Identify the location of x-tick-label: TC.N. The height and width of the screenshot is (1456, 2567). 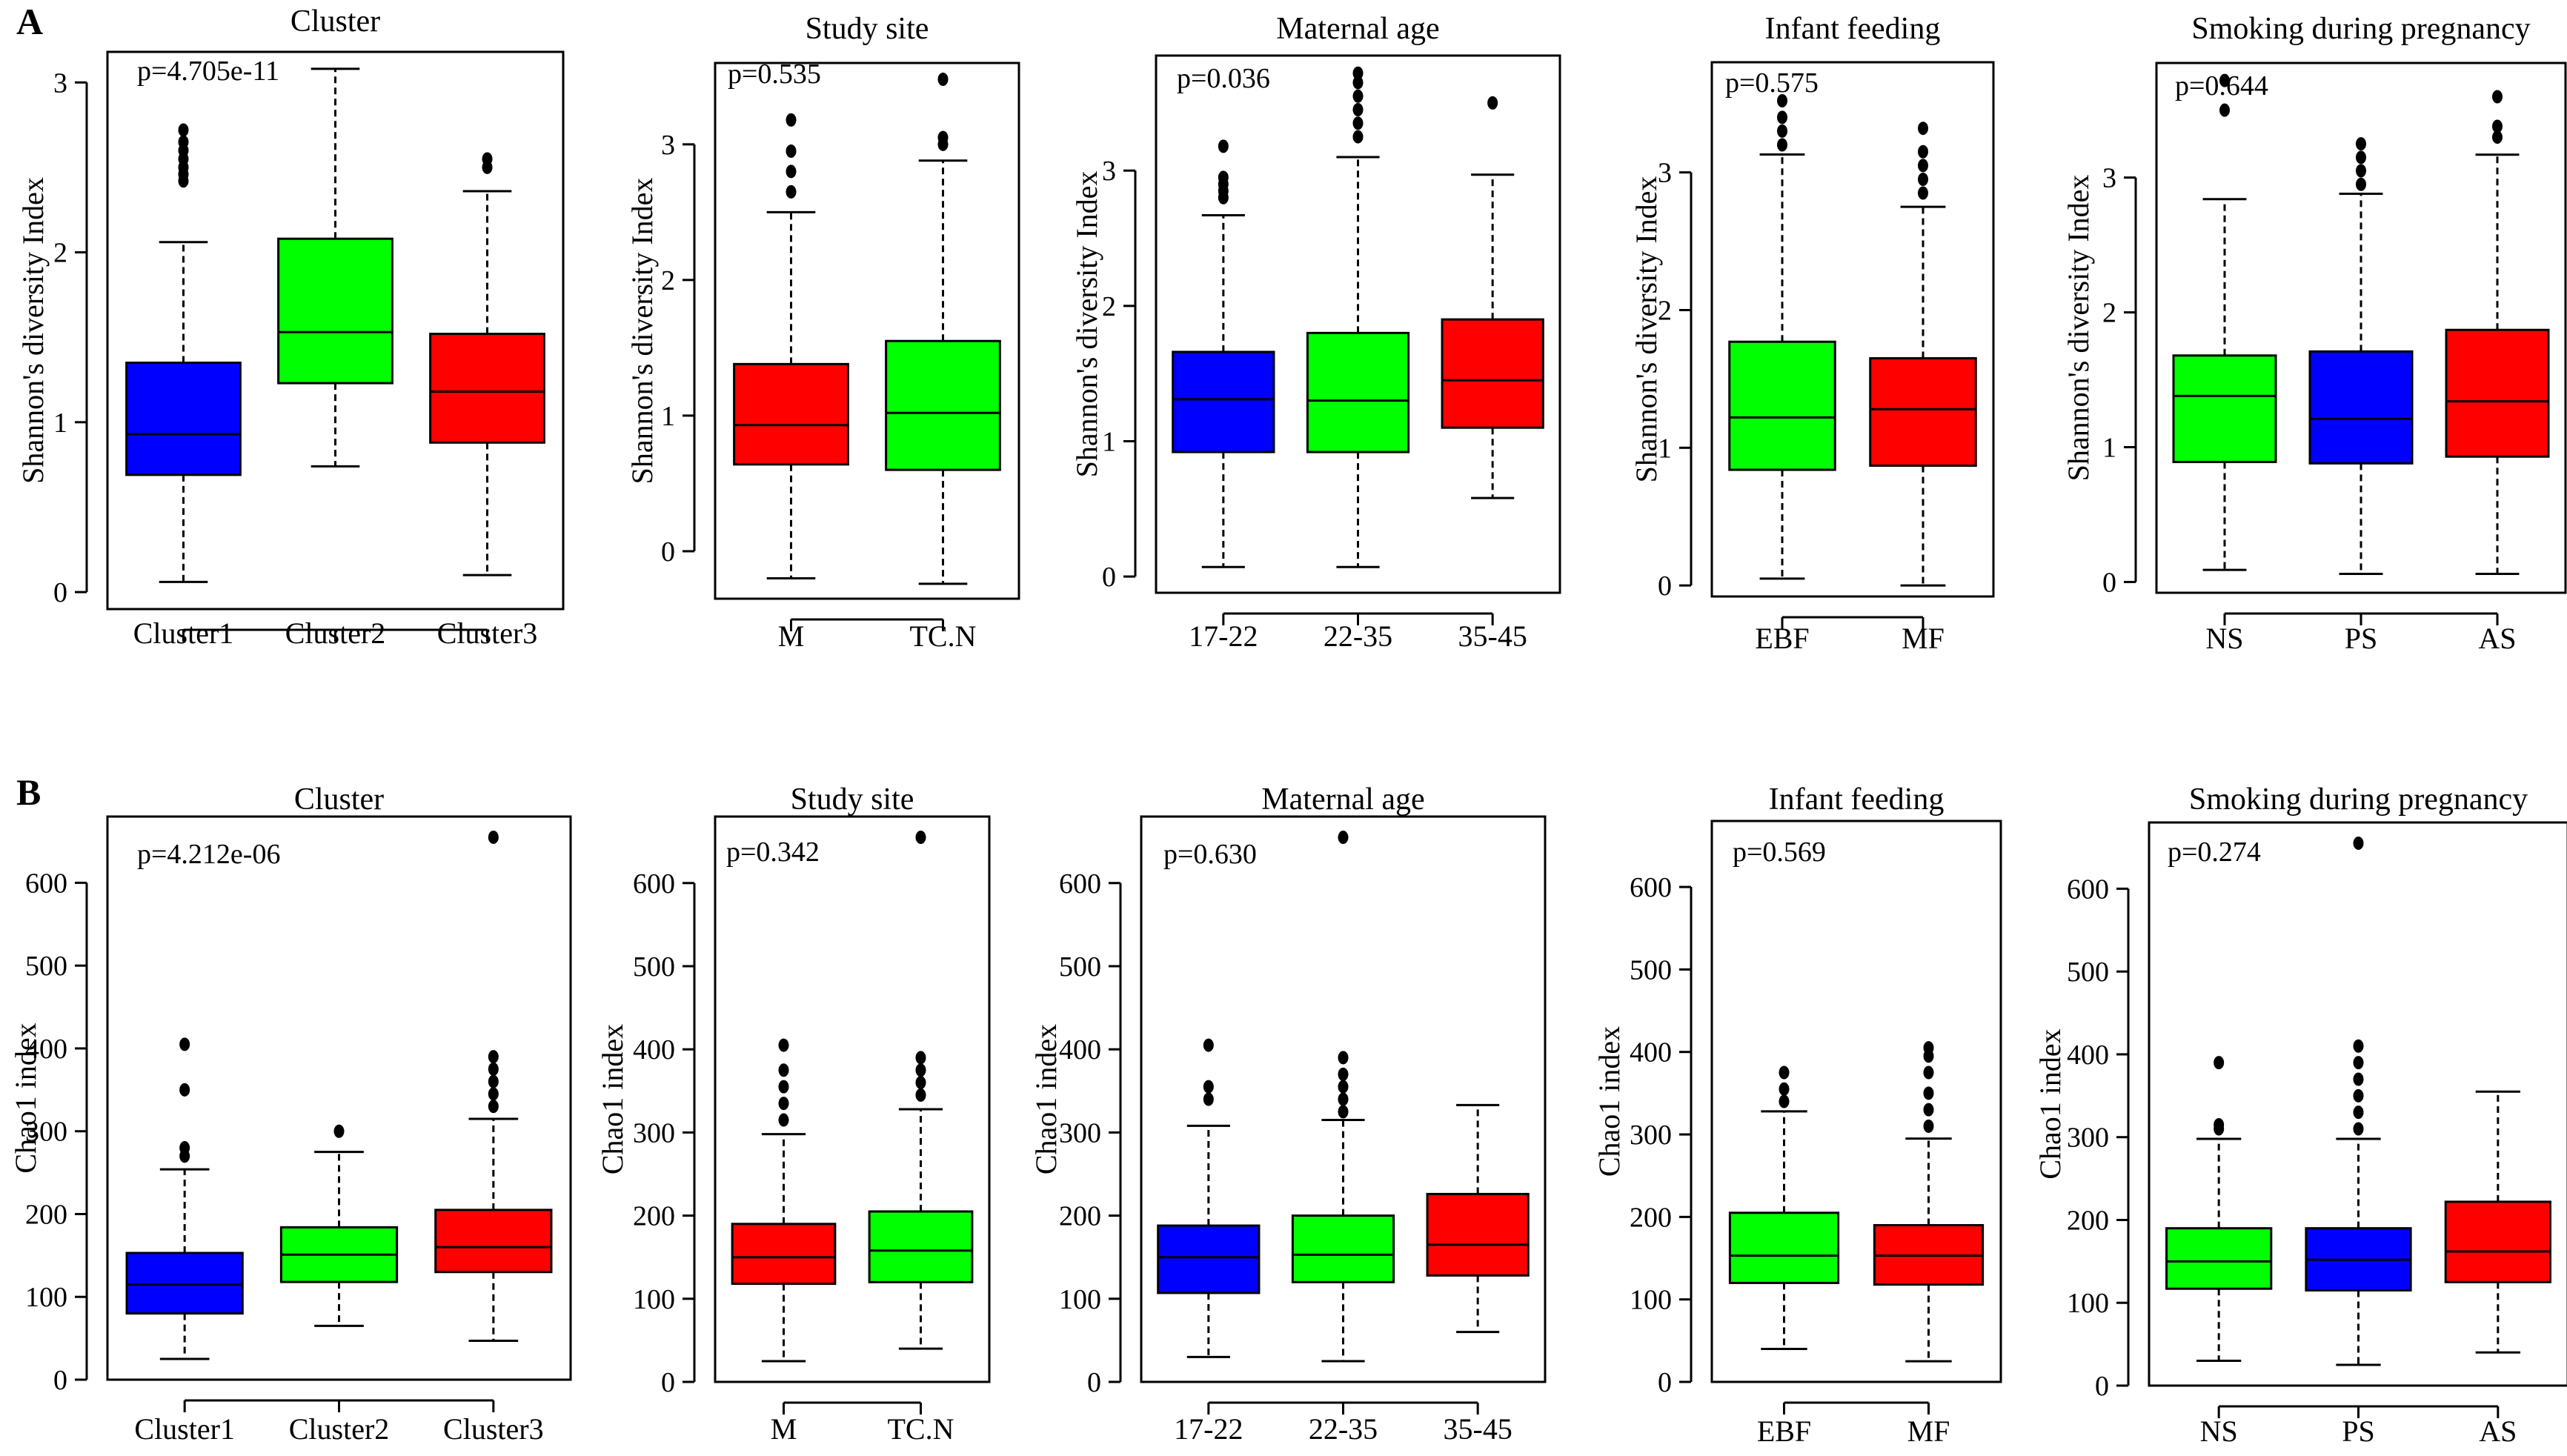
(921, 1429).